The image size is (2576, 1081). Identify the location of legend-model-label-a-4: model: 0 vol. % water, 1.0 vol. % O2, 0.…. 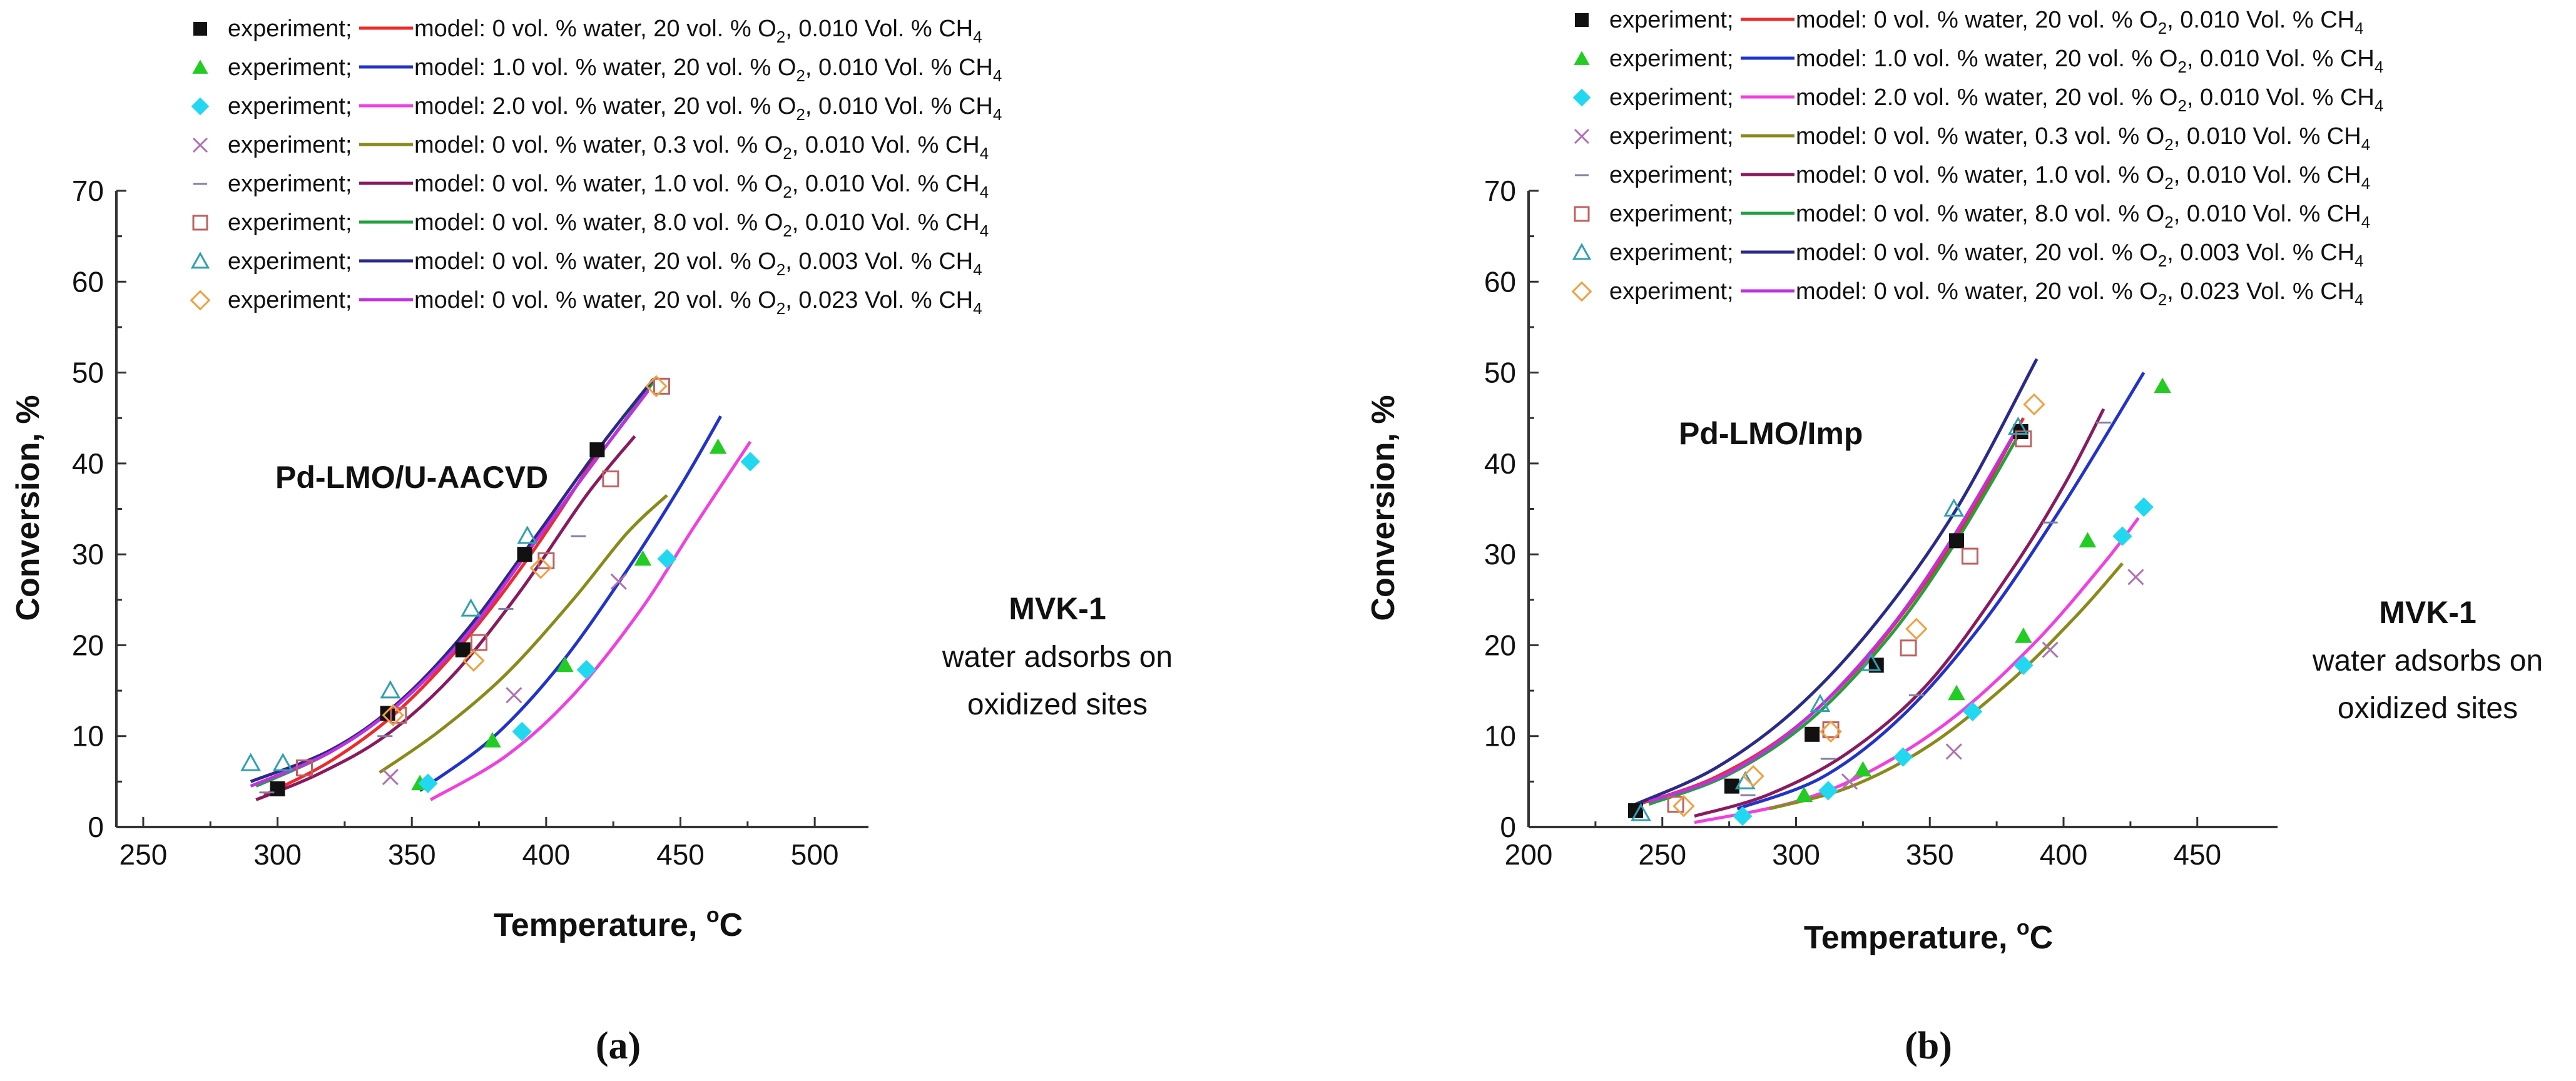
(702, 186).